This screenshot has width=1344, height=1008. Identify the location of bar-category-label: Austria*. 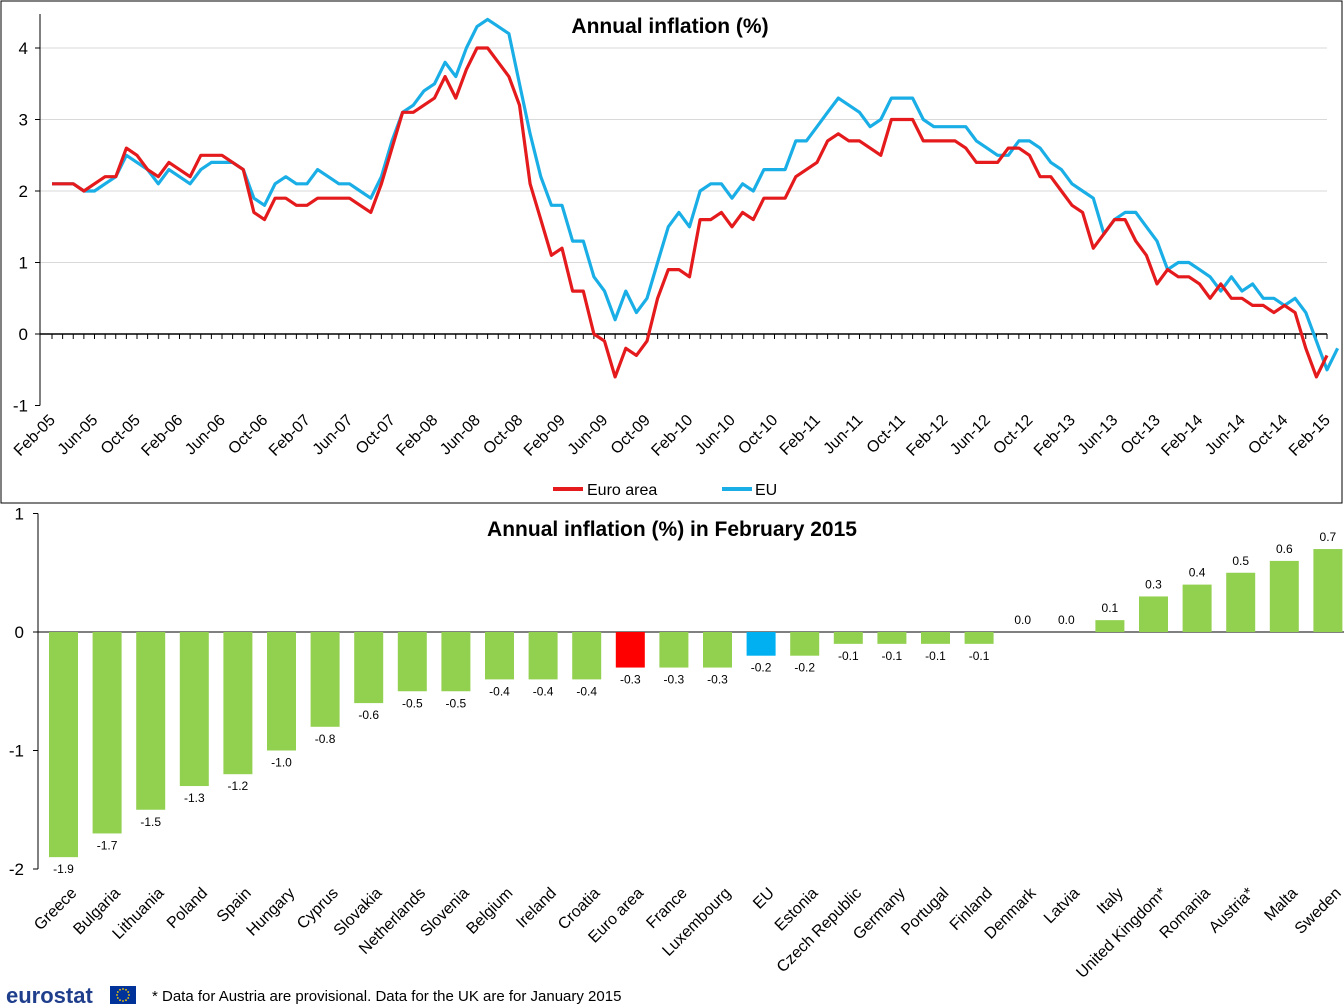
(1232, 911).